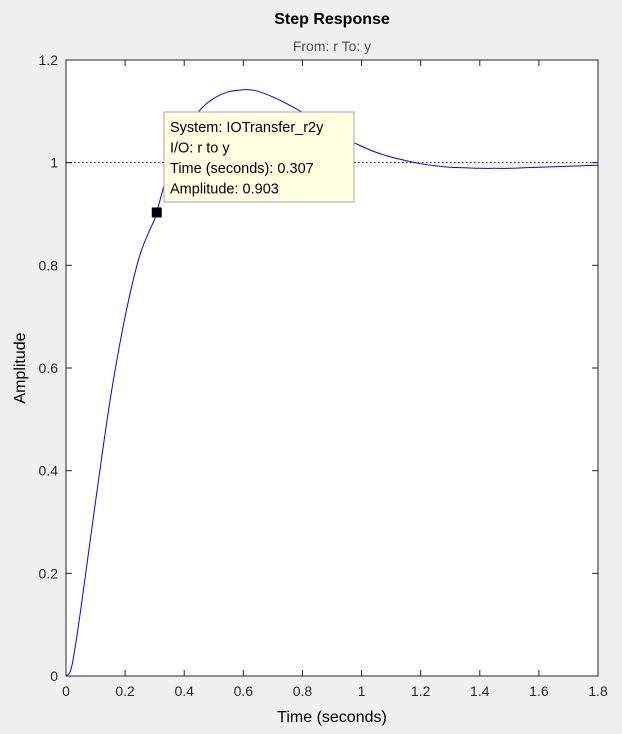 This screenshot has width=622, height=734. What do you see at coordinates (49, 471) in the screenshot?
I see `y-tick-label: 0.4` at bounding box center [49, 471].